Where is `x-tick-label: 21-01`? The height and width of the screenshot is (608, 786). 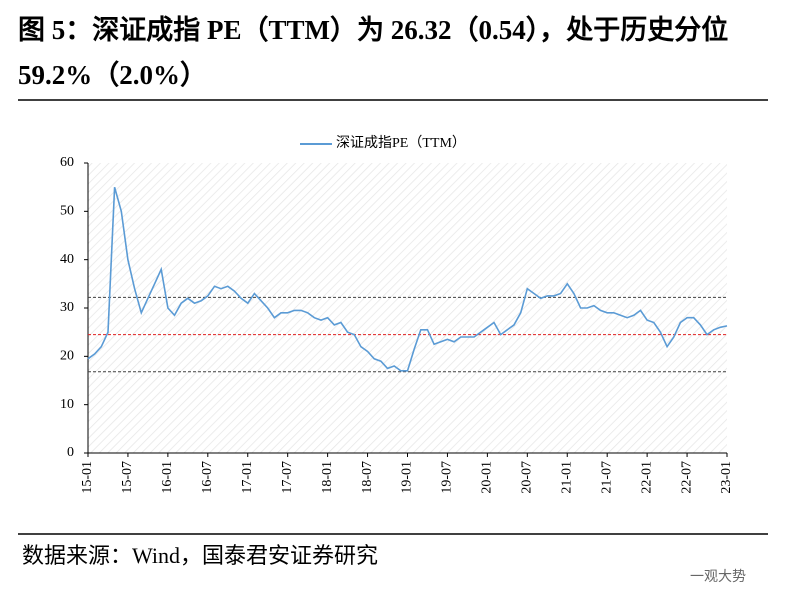 x-tick-label: 21-01 is located at coordinates (566, 477).